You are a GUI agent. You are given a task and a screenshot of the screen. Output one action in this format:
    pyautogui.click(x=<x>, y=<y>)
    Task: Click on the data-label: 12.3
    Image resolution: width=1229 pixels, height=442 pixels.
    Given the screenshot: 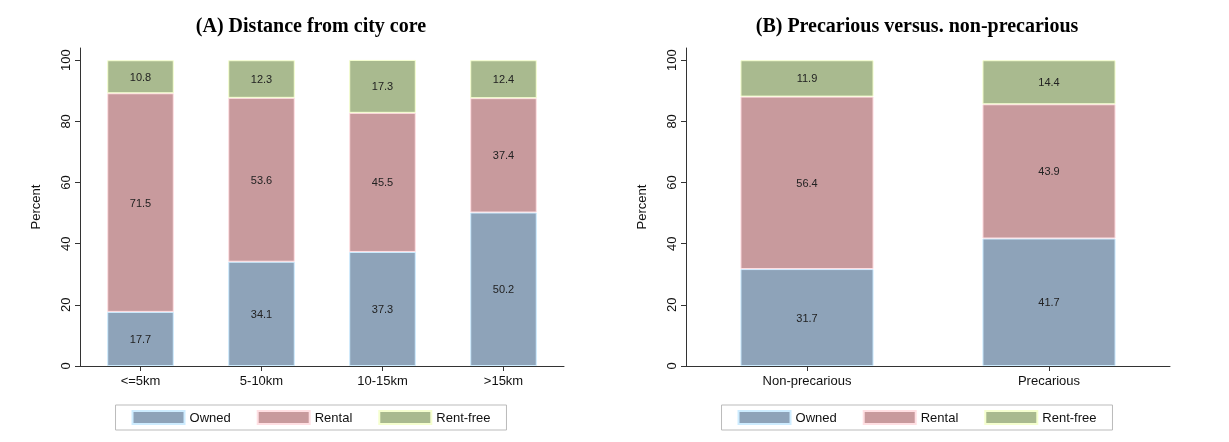 What is the action you would take?
    pyautogui.click(x=261, y=79)
    